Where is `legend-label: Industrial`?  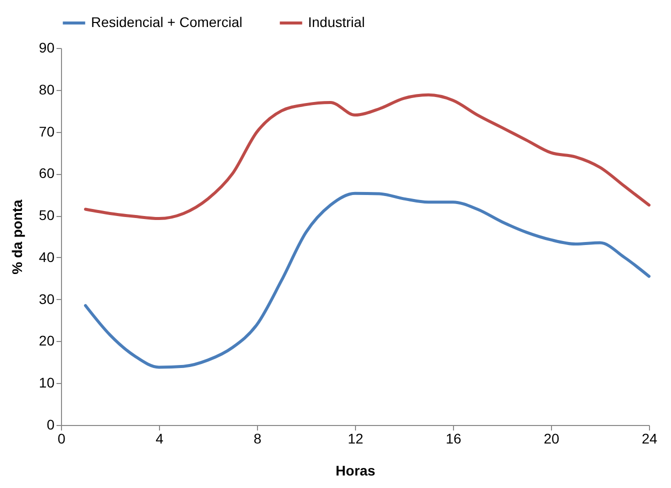 legend-label: Industrial is located at coordinates (336, 22).